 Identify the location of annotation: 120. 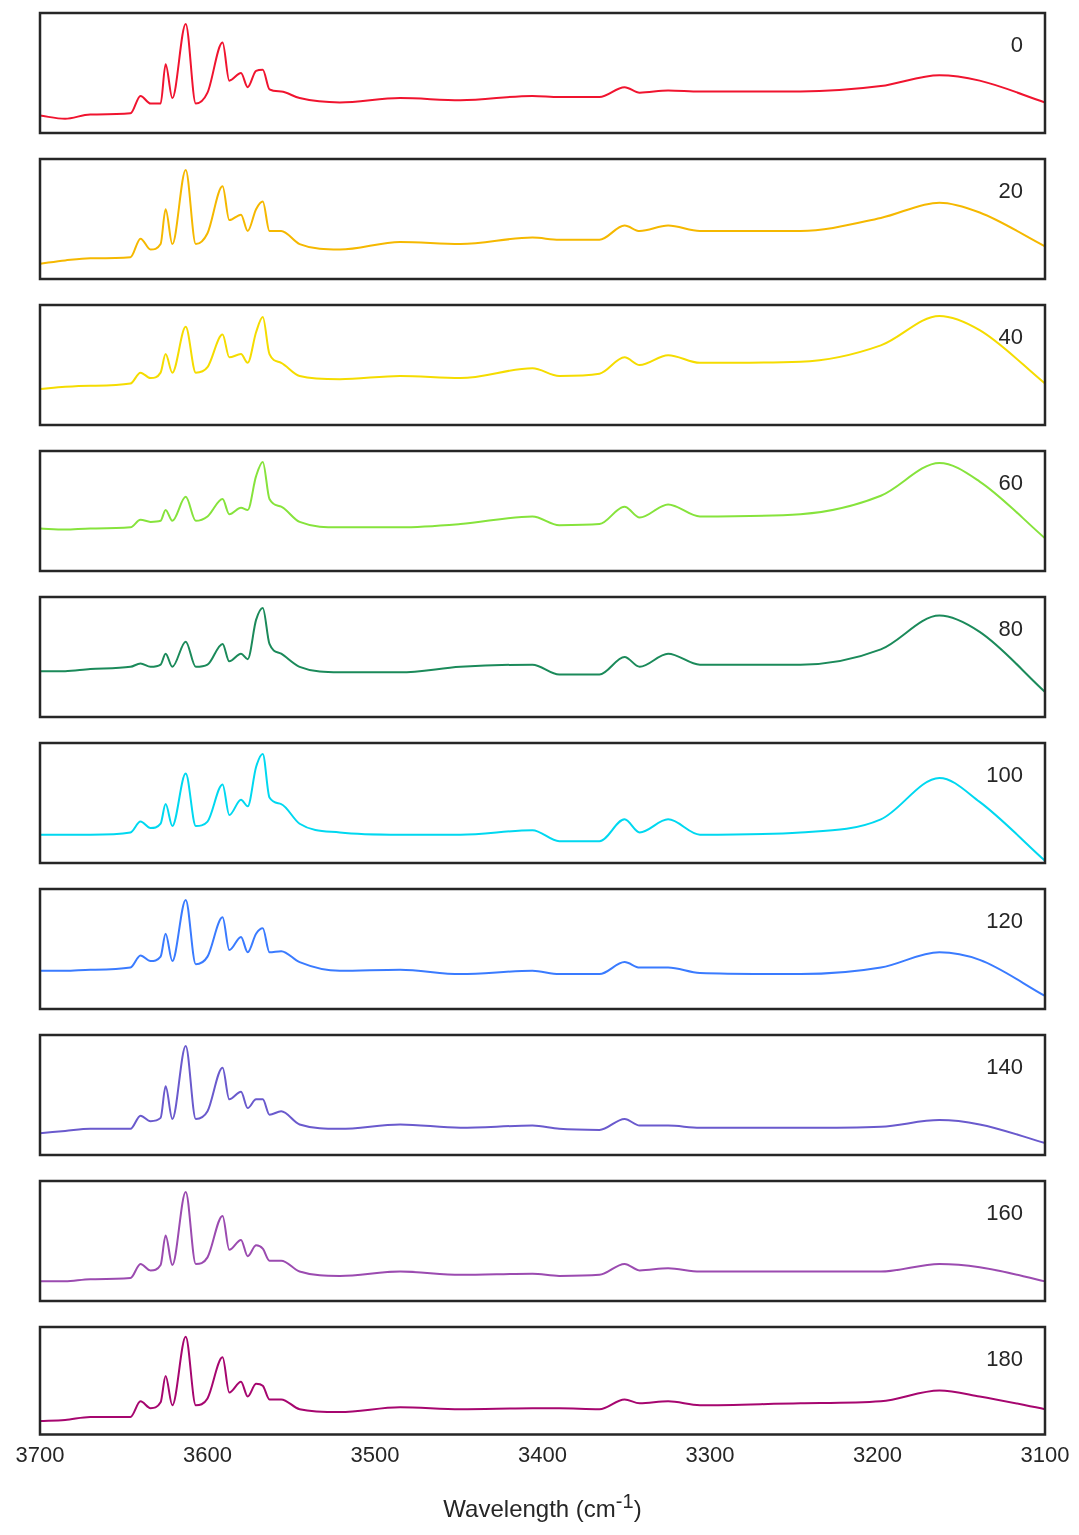
(1004, 921).